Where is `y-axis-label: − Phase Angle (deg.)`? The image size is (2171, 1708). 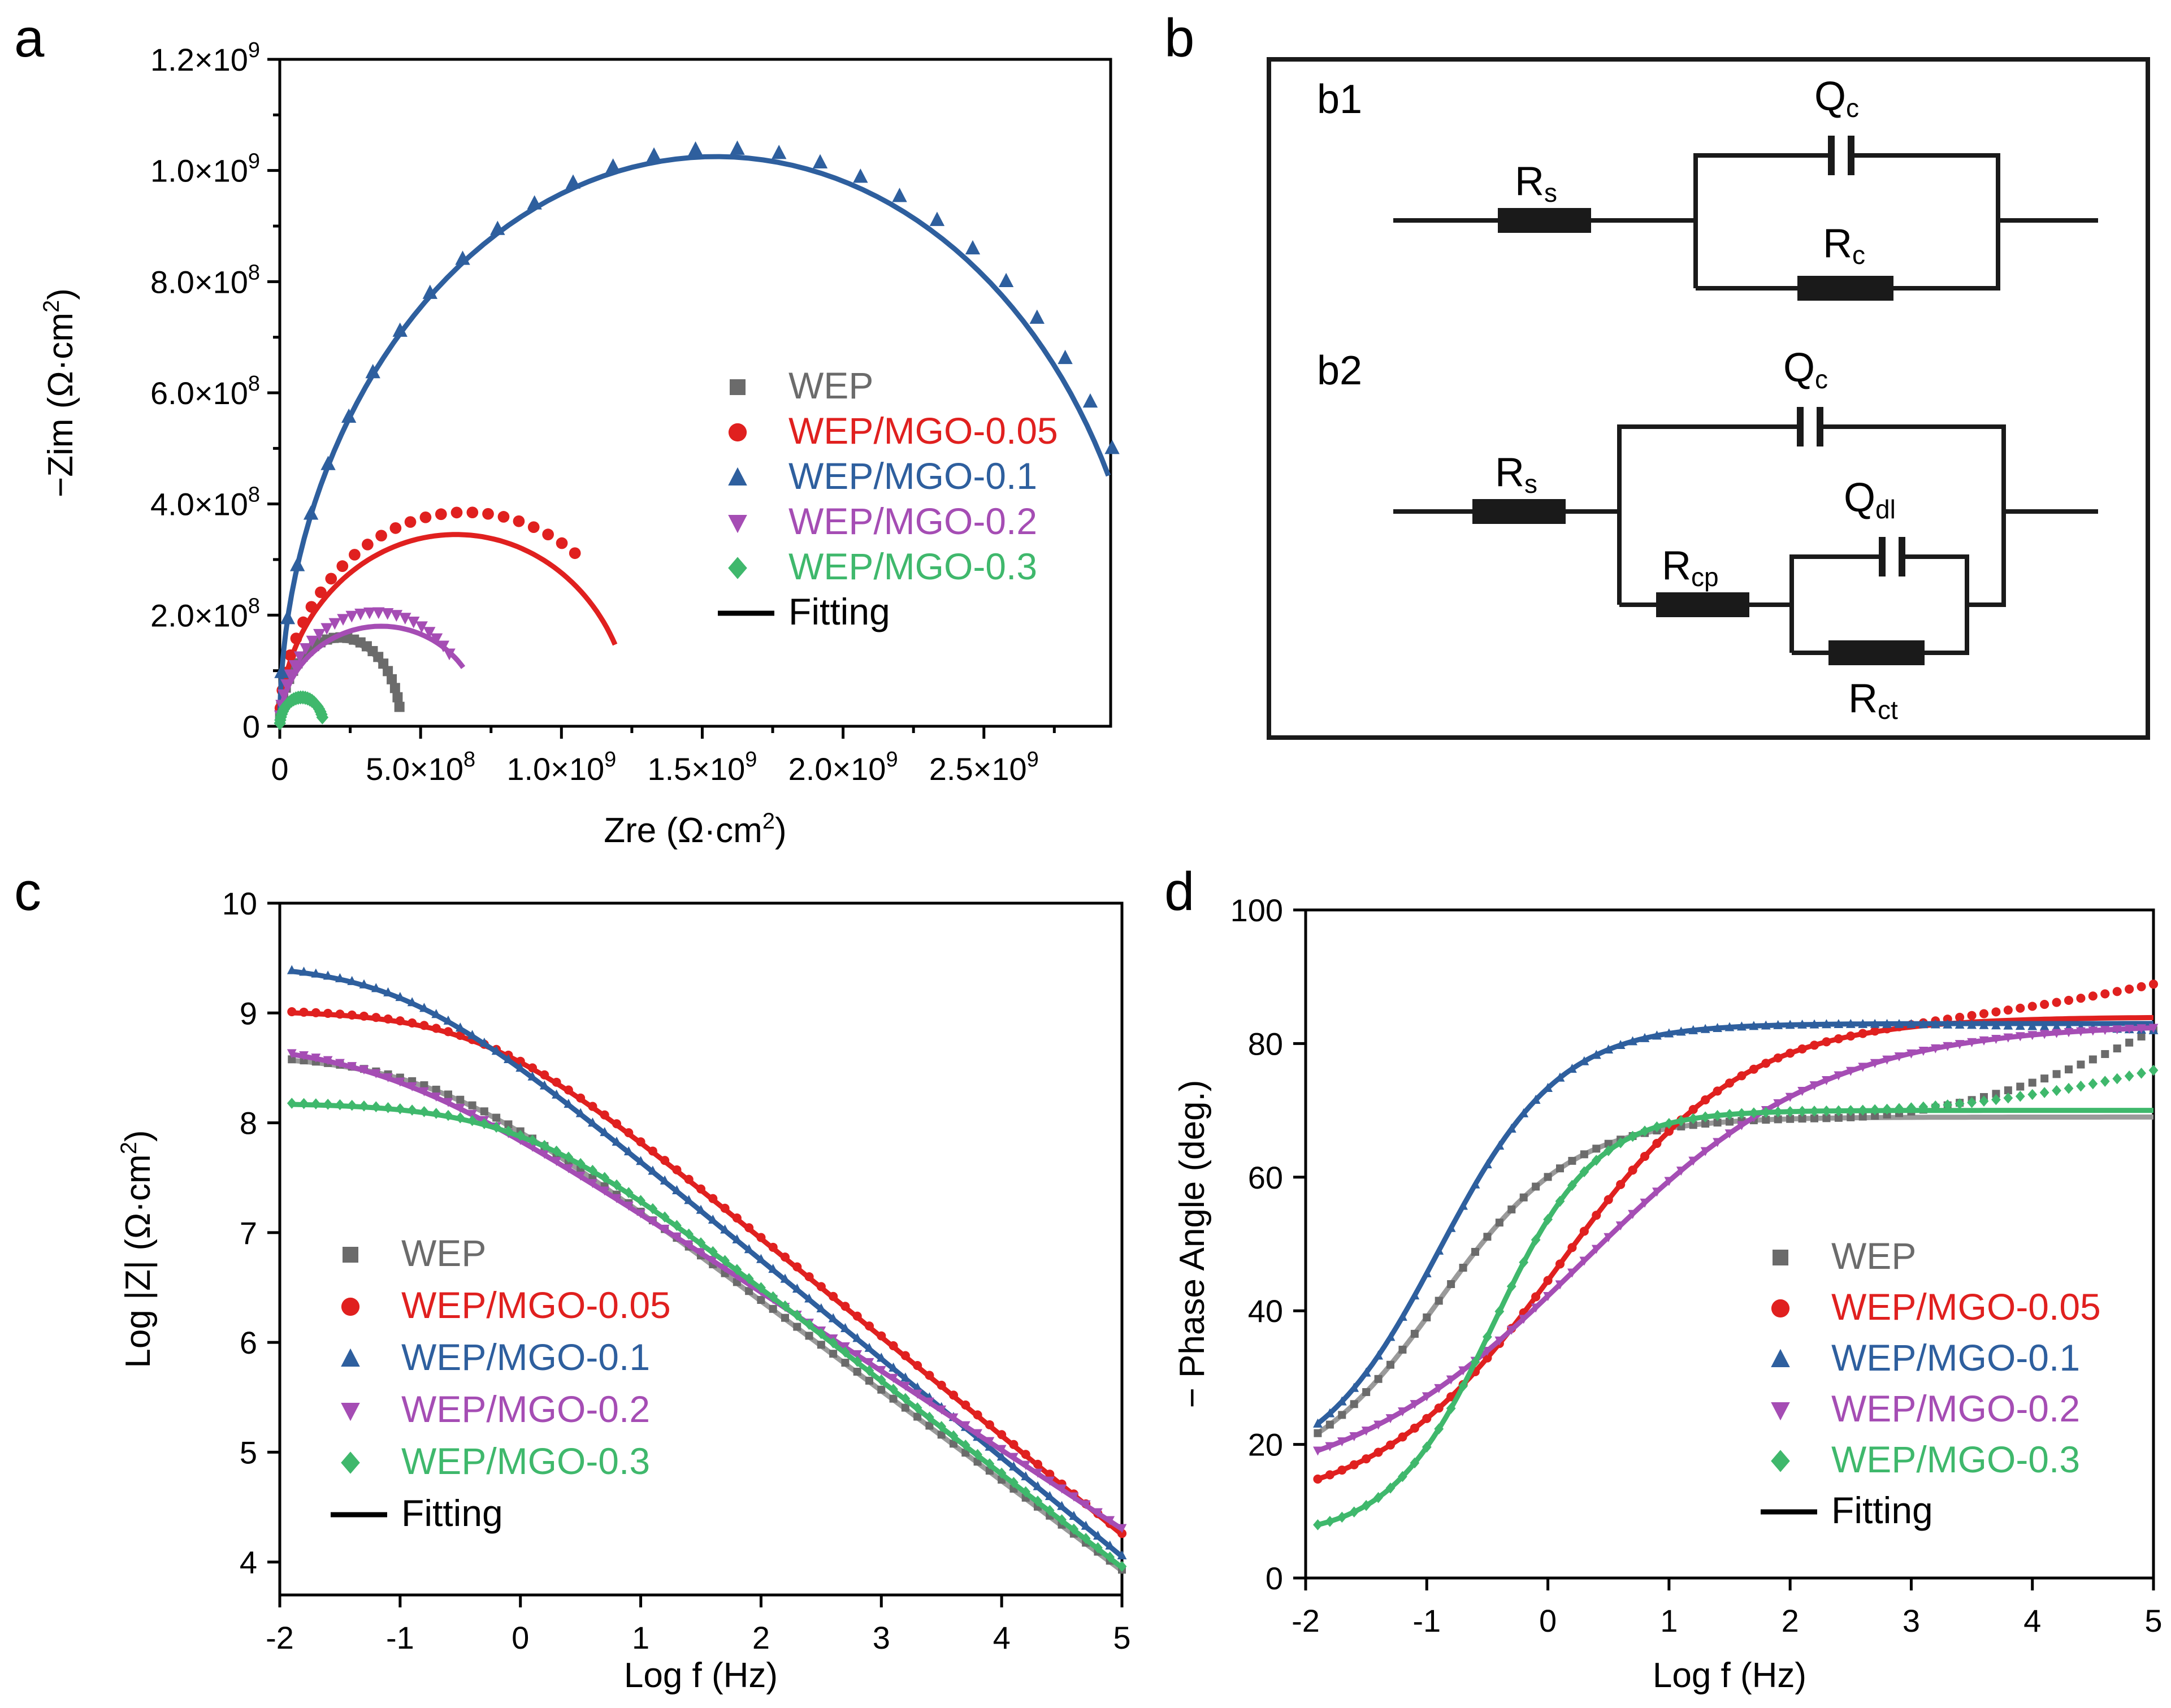 y-axis-label: − Phase Angle (deg.) is located at coordinates (1192, 1244).